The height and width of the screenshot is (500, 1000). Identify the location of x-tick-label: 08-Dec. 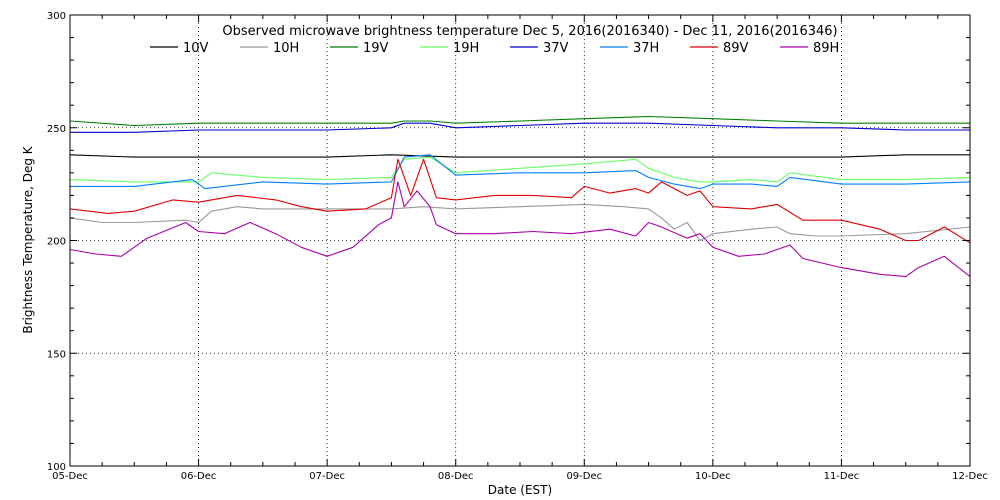
(456, 476).